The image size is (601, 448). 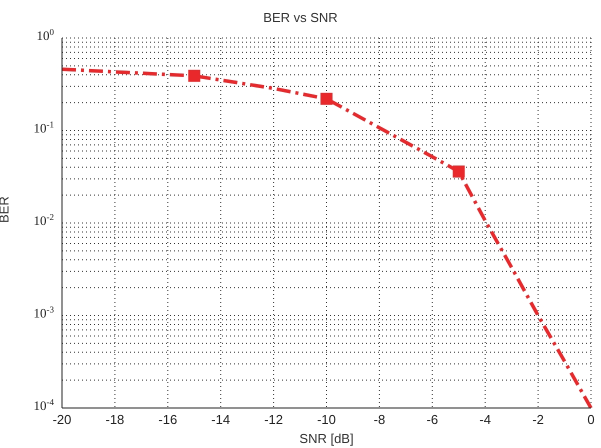 What do you see at coordinates (591, 419) in the screenshot?
I see `x-tick-label: 0` at bounding box center [591, 419].